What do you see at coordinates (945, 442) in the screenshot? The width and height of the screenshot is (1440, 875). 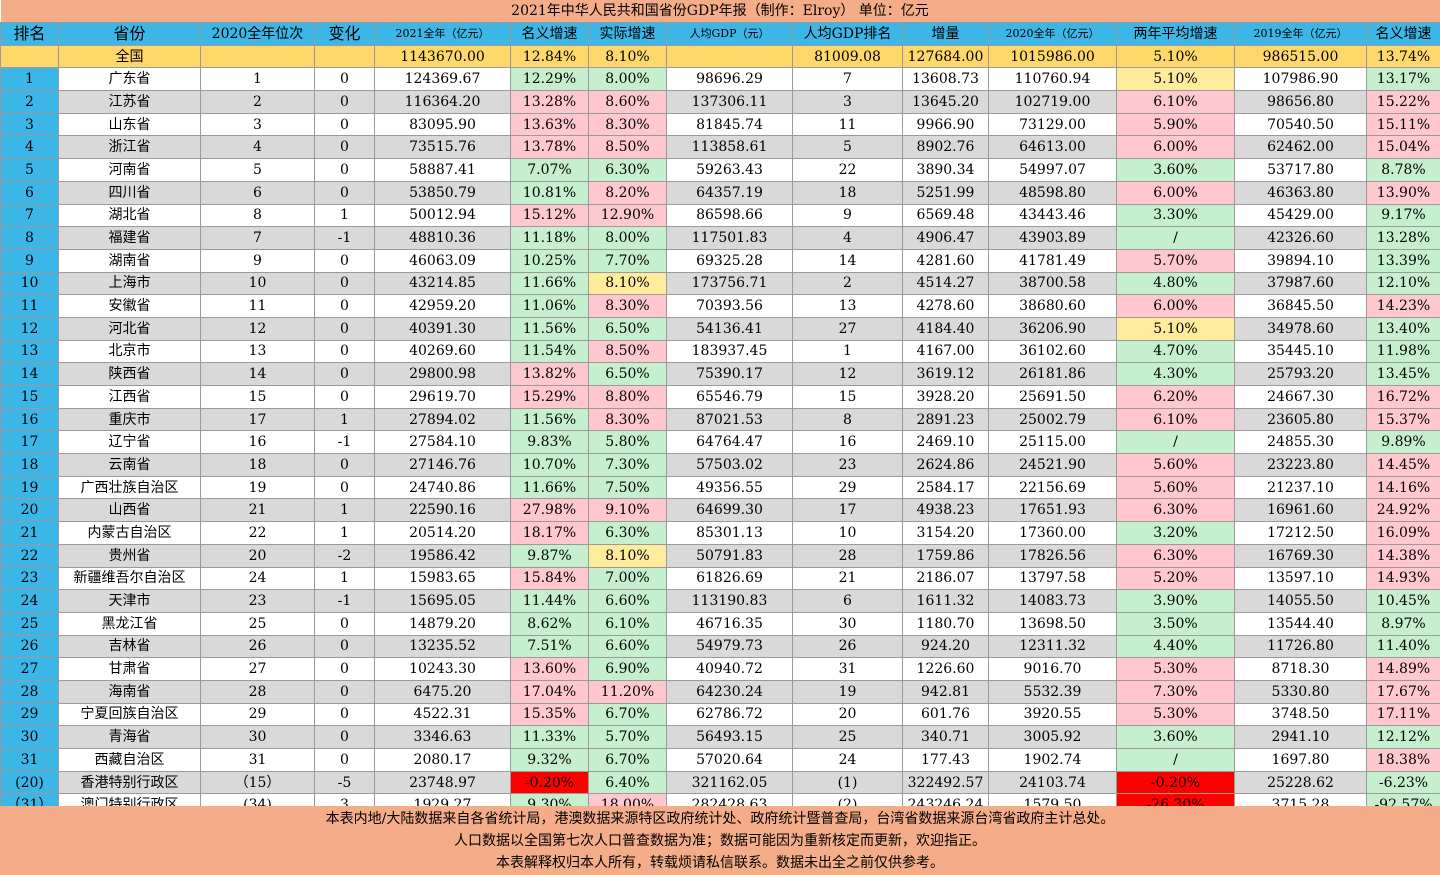 I see `data-cell: 2469.10` at bounding box center [945, 442].